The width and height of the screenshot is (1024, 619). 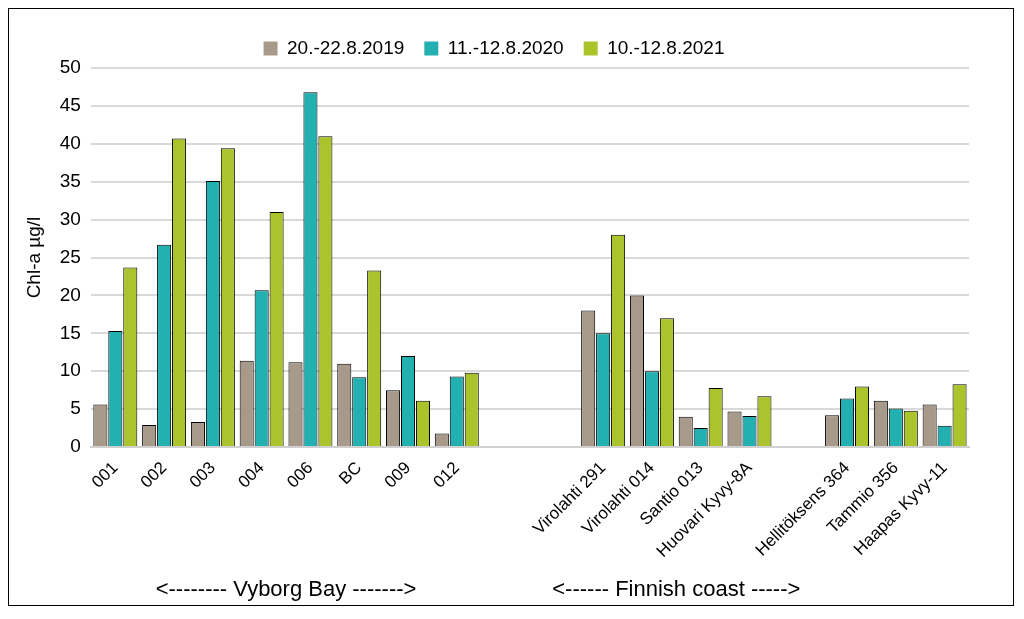 I want to click on y-tick-label: 30, so click(x=70, y=218).